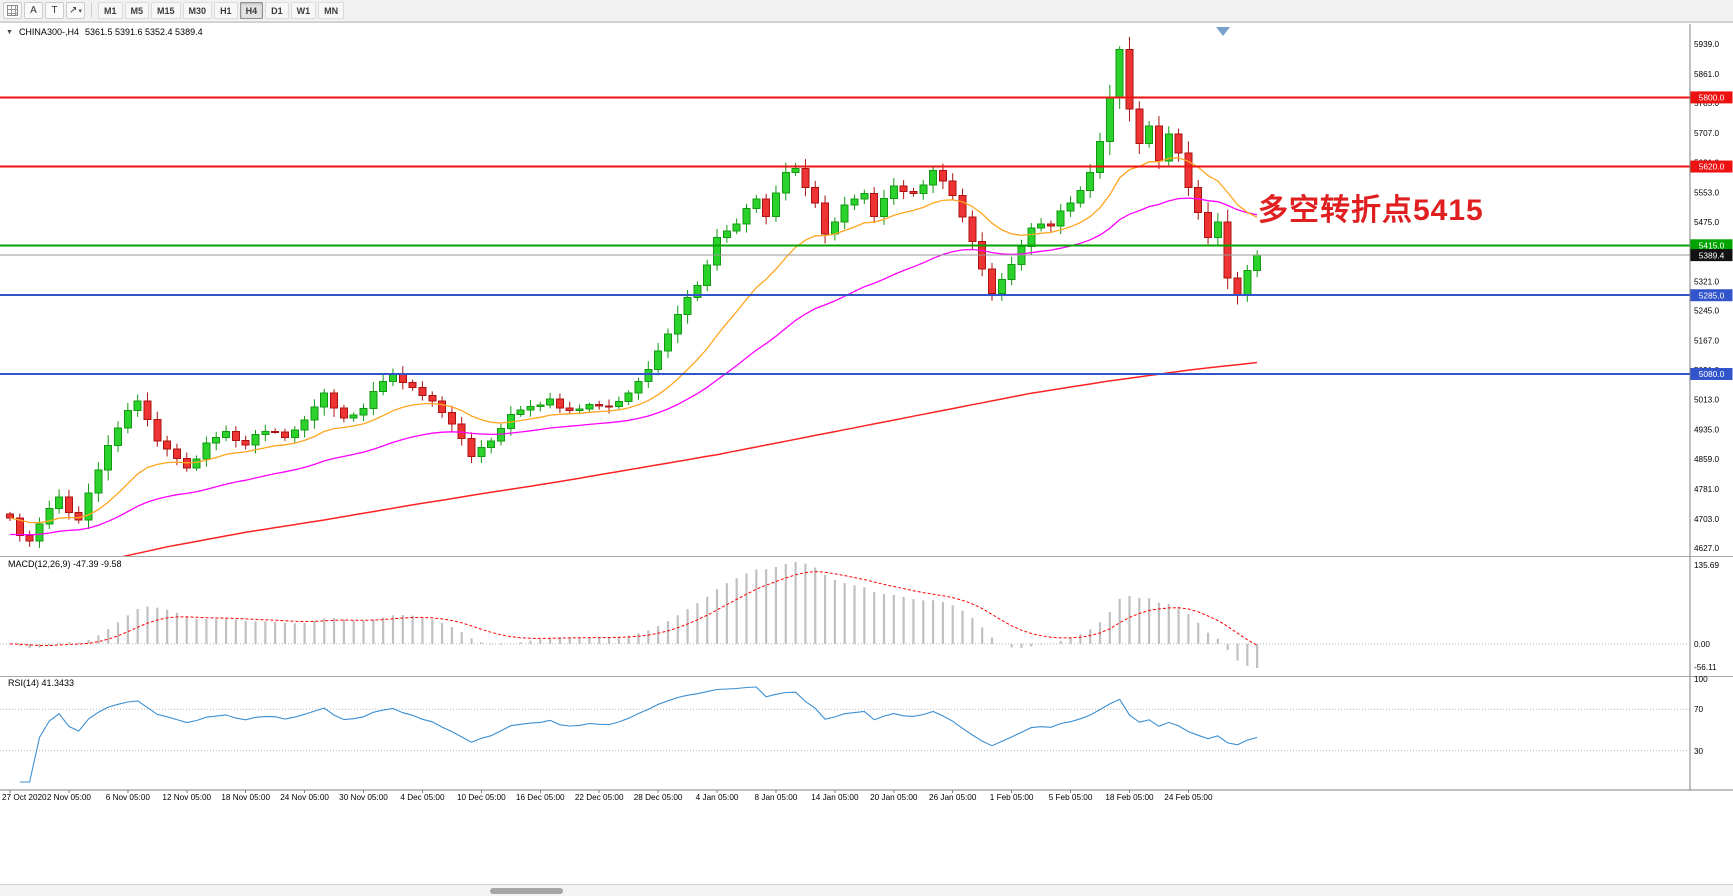 This screenshot has height=896, width=1733. I want to click on svg-text: 5389.4, so click(1712, 255).